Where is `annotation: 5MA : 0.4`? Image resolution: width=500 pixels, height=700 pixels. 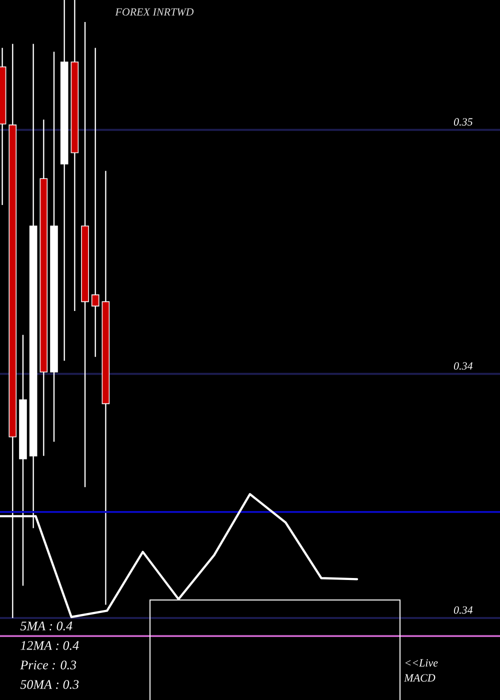 annotation: 5MA : 0.4 is located at coordinates (46, 626).